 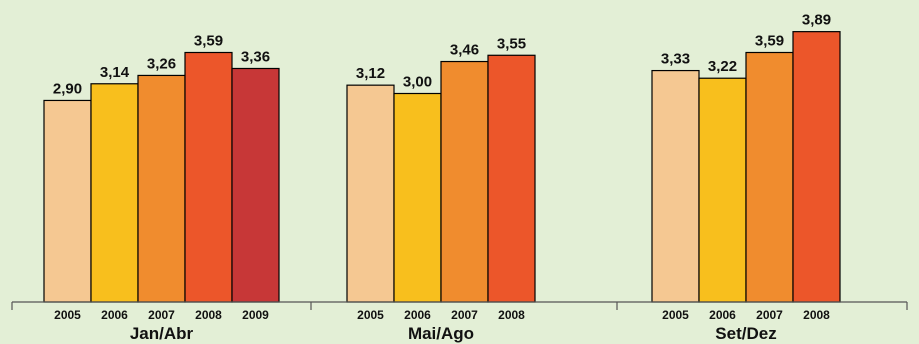 I want to click on bar-set-dez-2007, so click(x=769, y=177).